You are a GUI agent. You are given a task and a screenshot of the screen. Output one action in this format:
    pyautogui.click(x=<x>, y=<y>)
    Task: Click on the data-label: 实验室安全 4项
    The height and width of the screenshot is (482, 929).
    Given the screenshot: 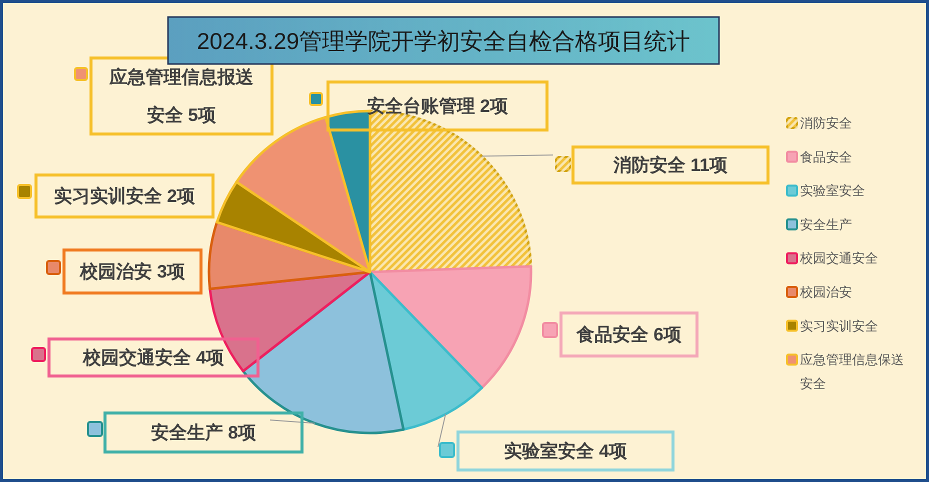 What is the action you would take?
    pyautogui.click(x=566, y=451)
    